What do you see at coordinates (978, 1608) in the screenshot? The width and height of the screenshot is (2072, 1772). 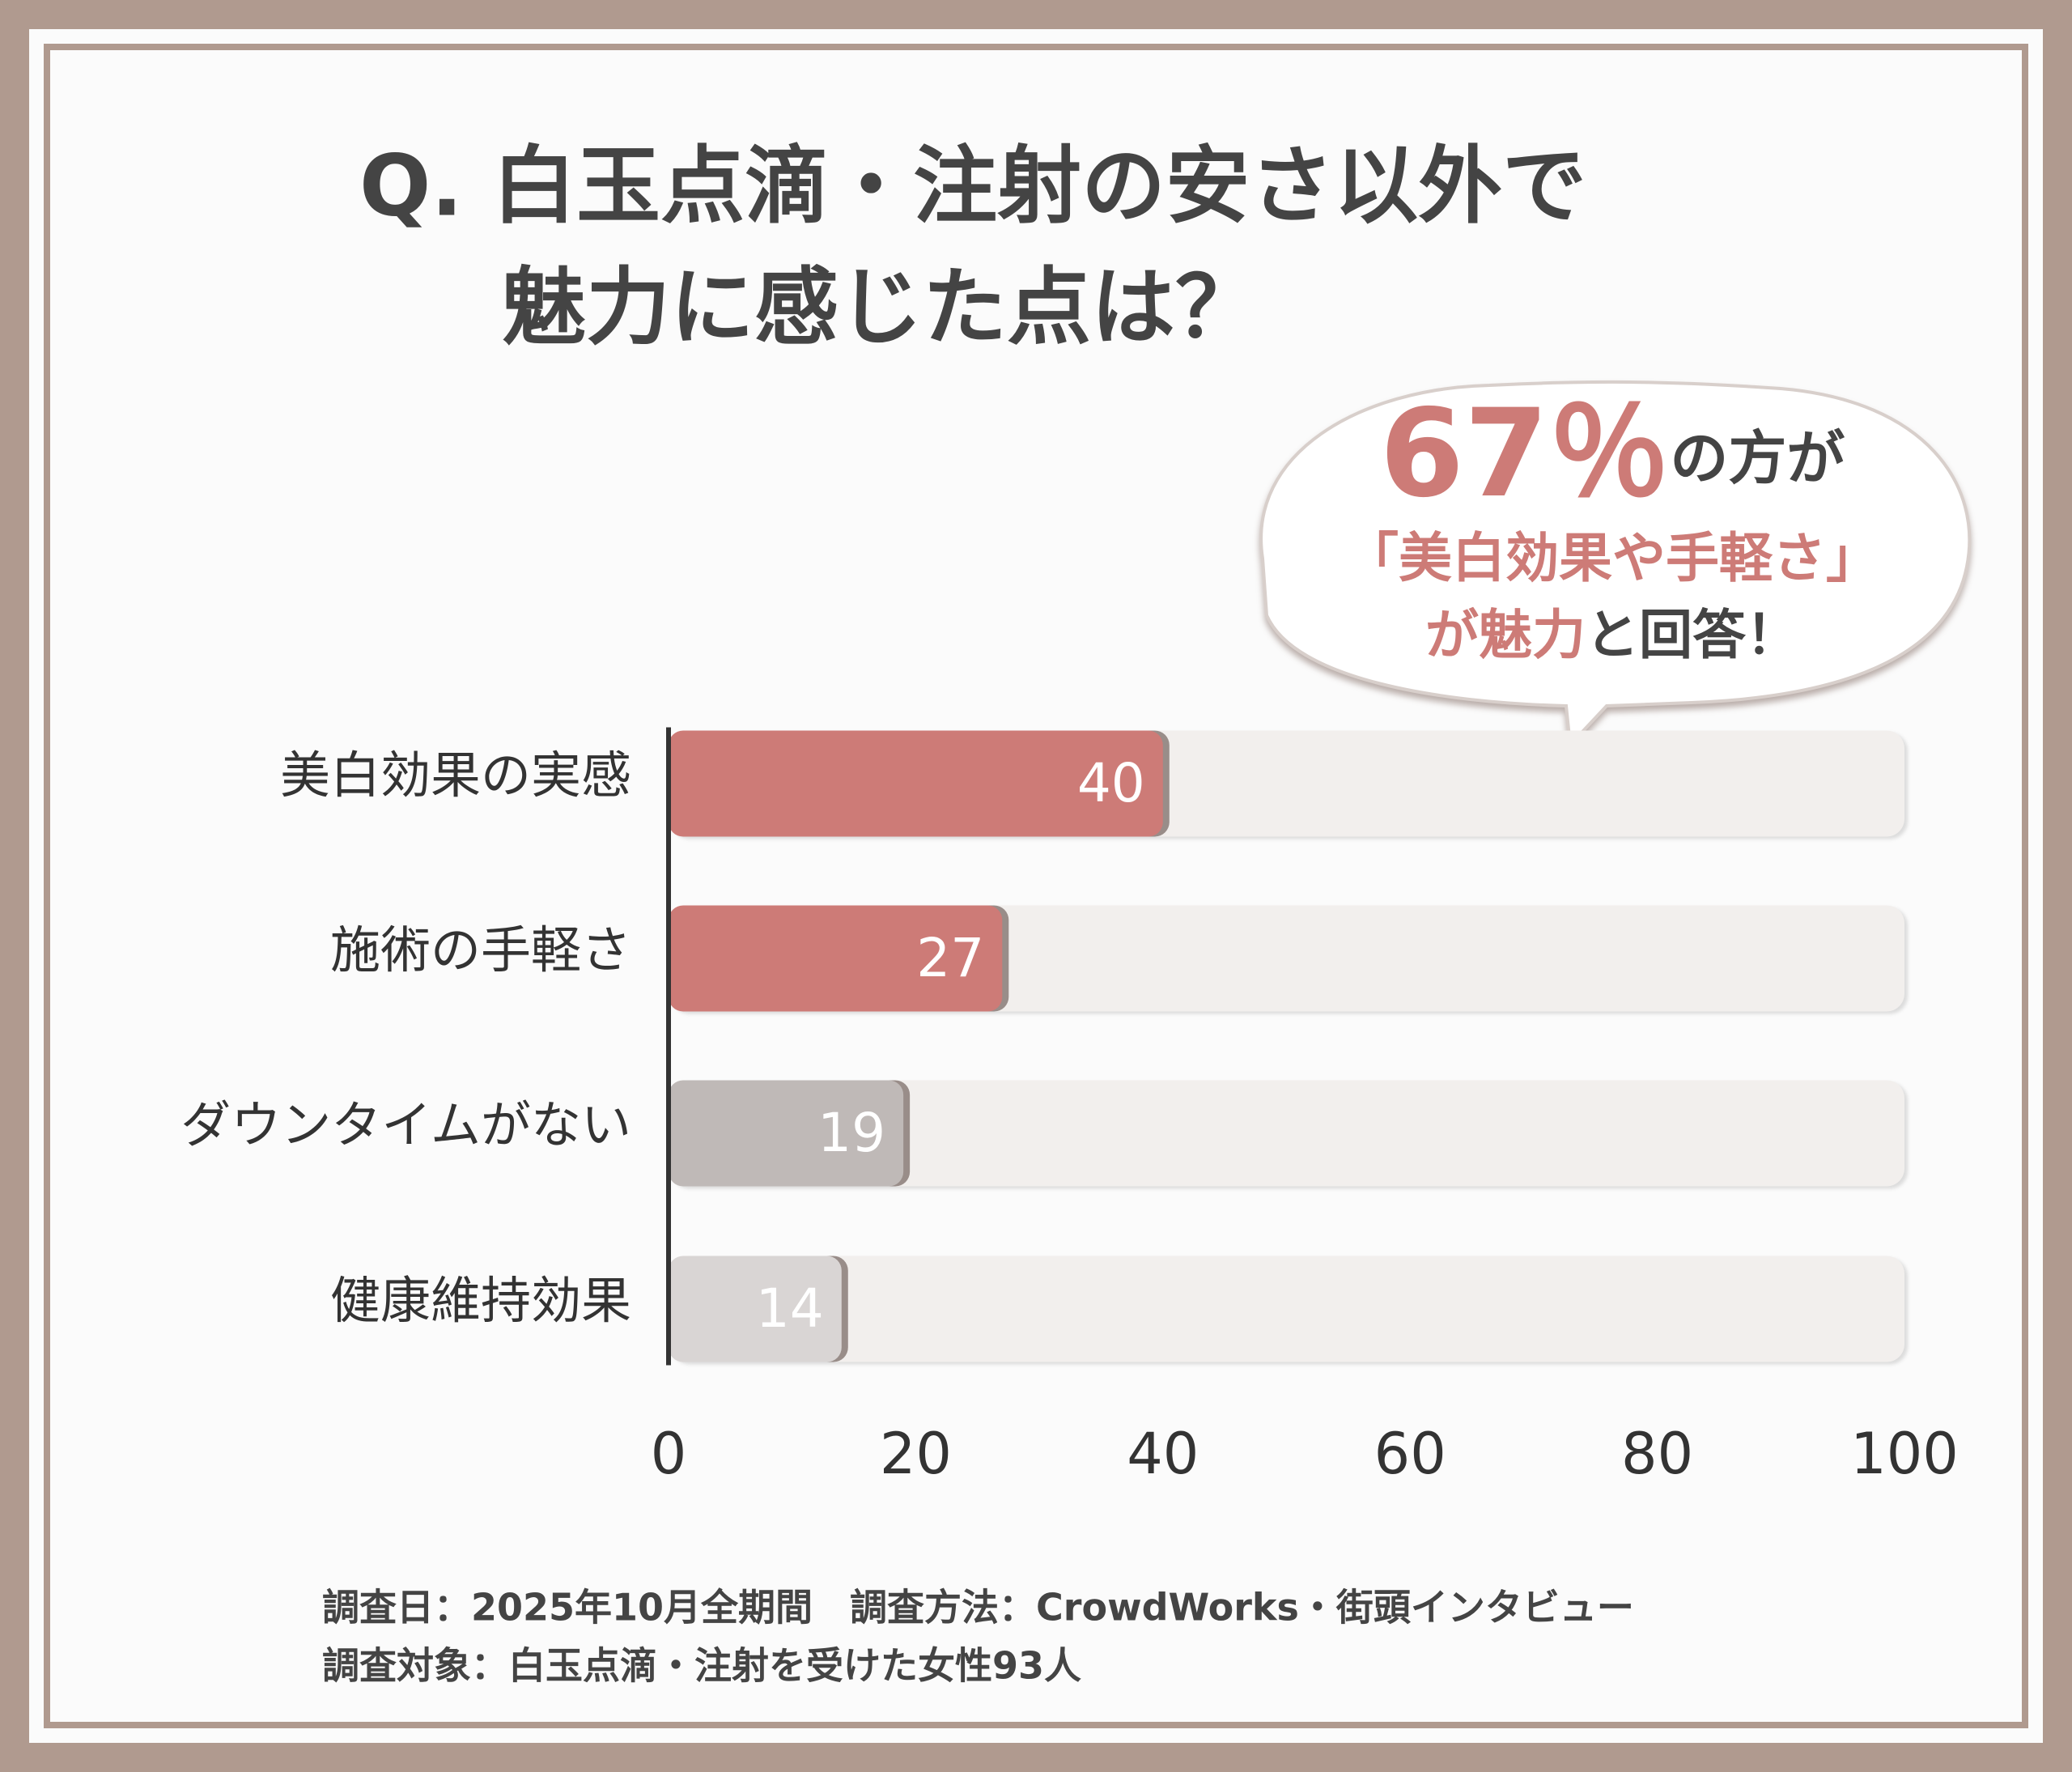 I see `footnote: 調査日：2025年10月全期間 調査方法：CrowdWorks・街頭インタビュー` at bounding box center [978, 1608].